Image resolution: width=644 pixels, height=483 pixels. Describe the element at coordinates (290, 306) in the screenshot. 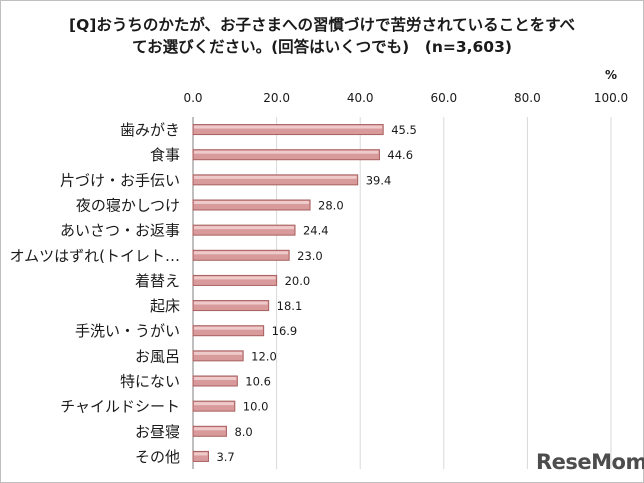

I see `data-label: 18.1` at that location.